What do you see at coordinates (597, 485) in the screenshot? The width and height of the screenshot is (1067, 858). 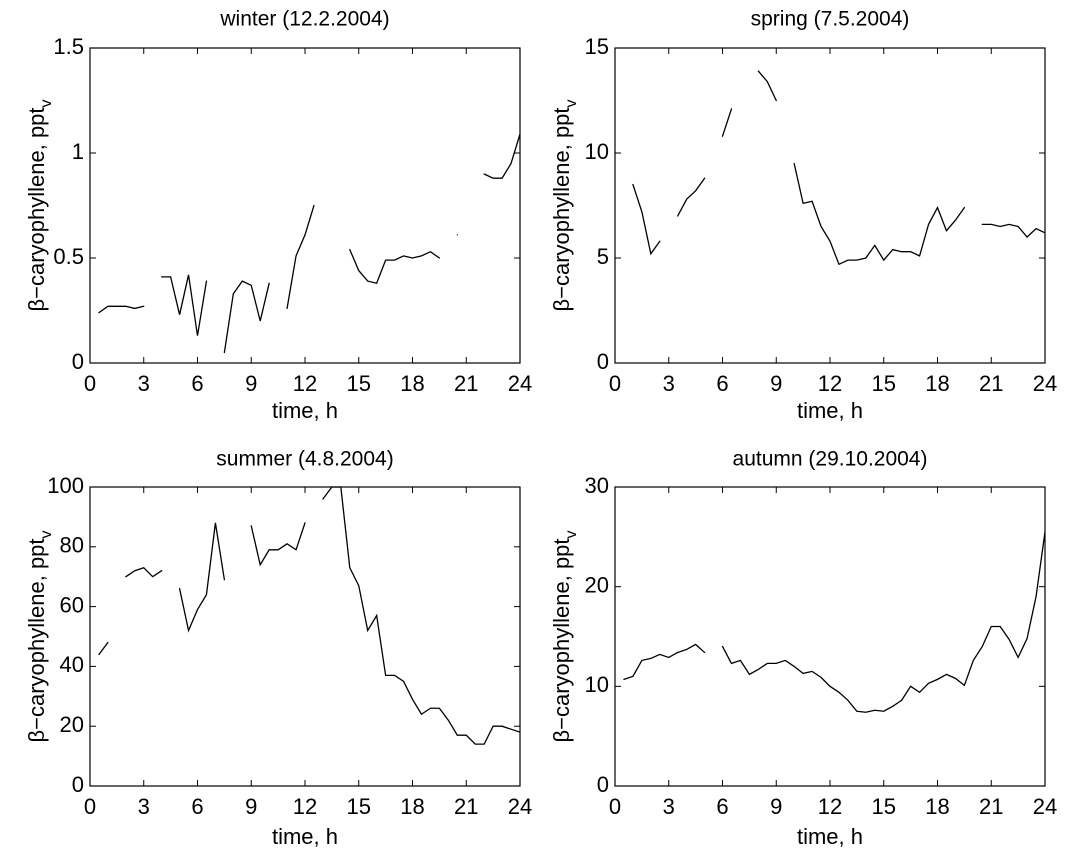 I see `y-tick-label: 30` at bounding box center [597, 485].